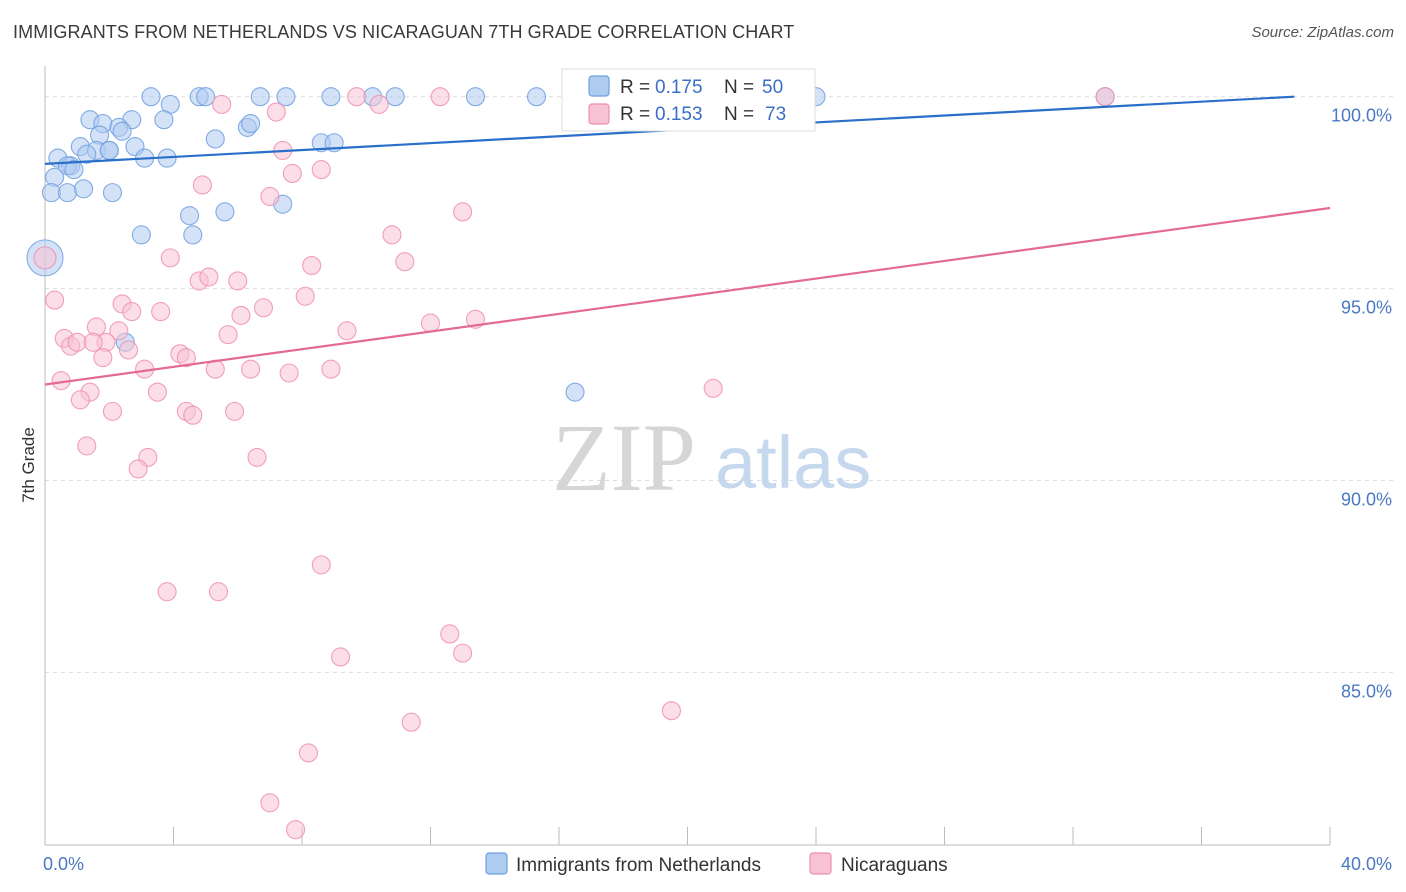 The height and width of the screenshot is (892, 1406). I want to click on legend-n-value-1: 50, so click(772, 87).